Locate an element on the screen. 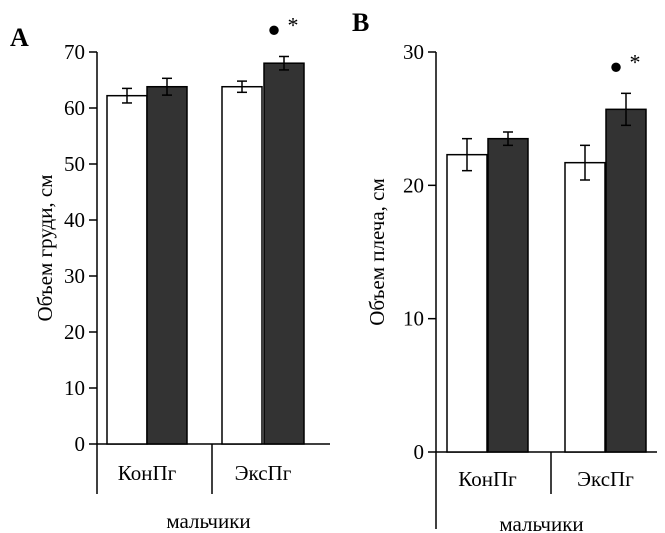  y-tick-label: 70 is located at coordinates (74, 52).